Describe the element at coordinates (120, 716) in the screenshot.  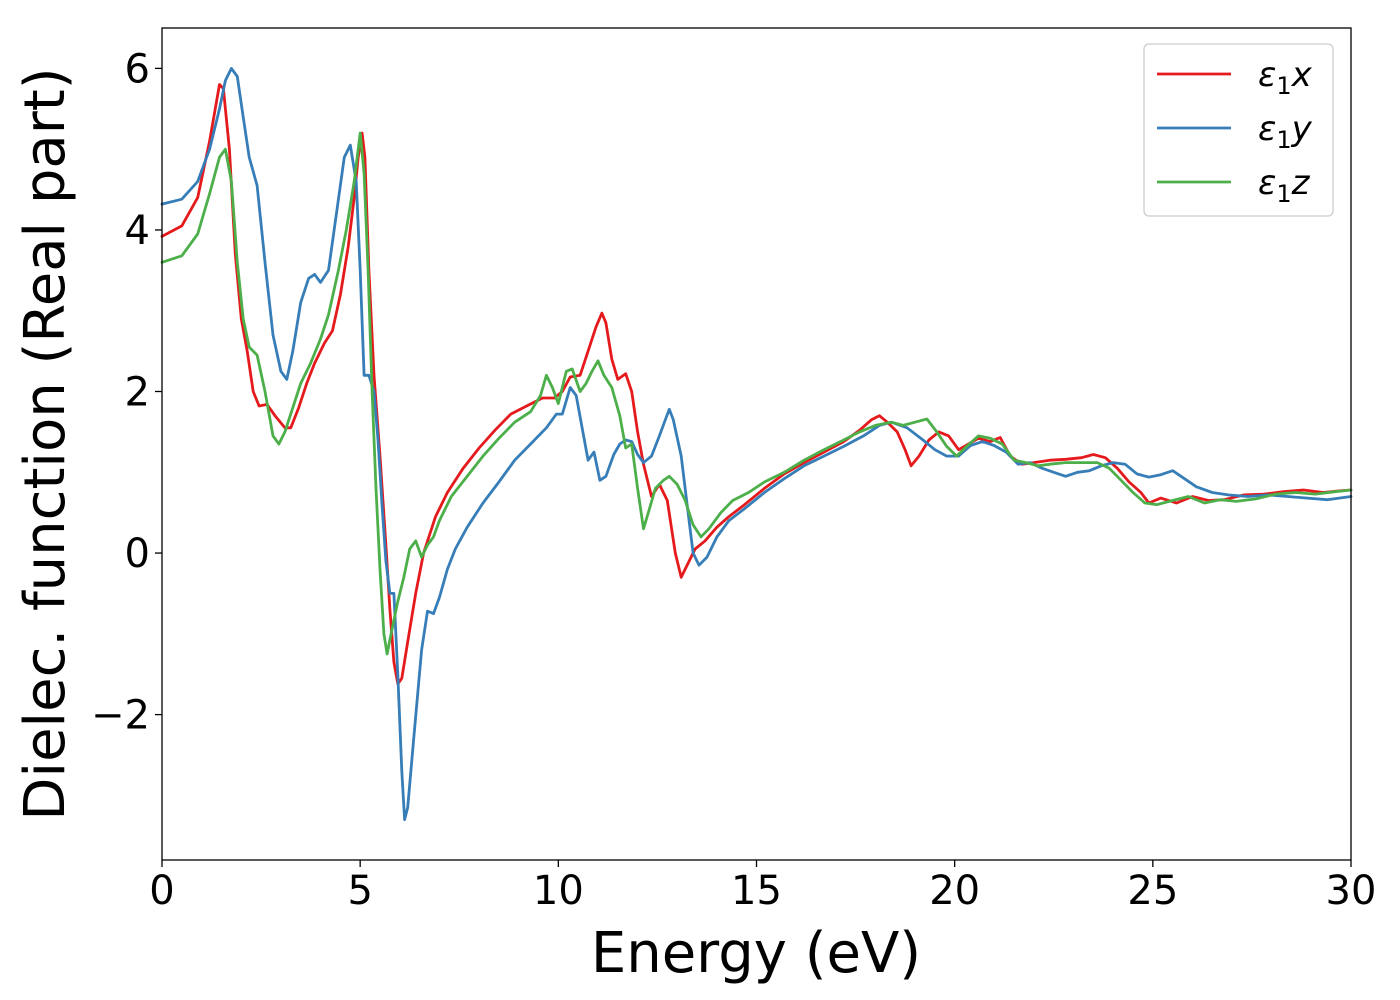
I see `y-tick-label: −2` at that location.